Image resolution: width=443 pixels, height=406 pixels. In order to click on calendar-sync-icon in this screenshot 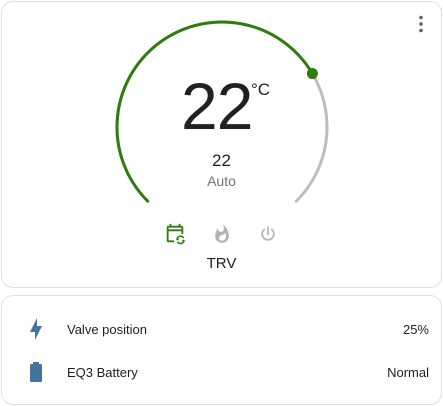, I will do `click(176, 234)`.